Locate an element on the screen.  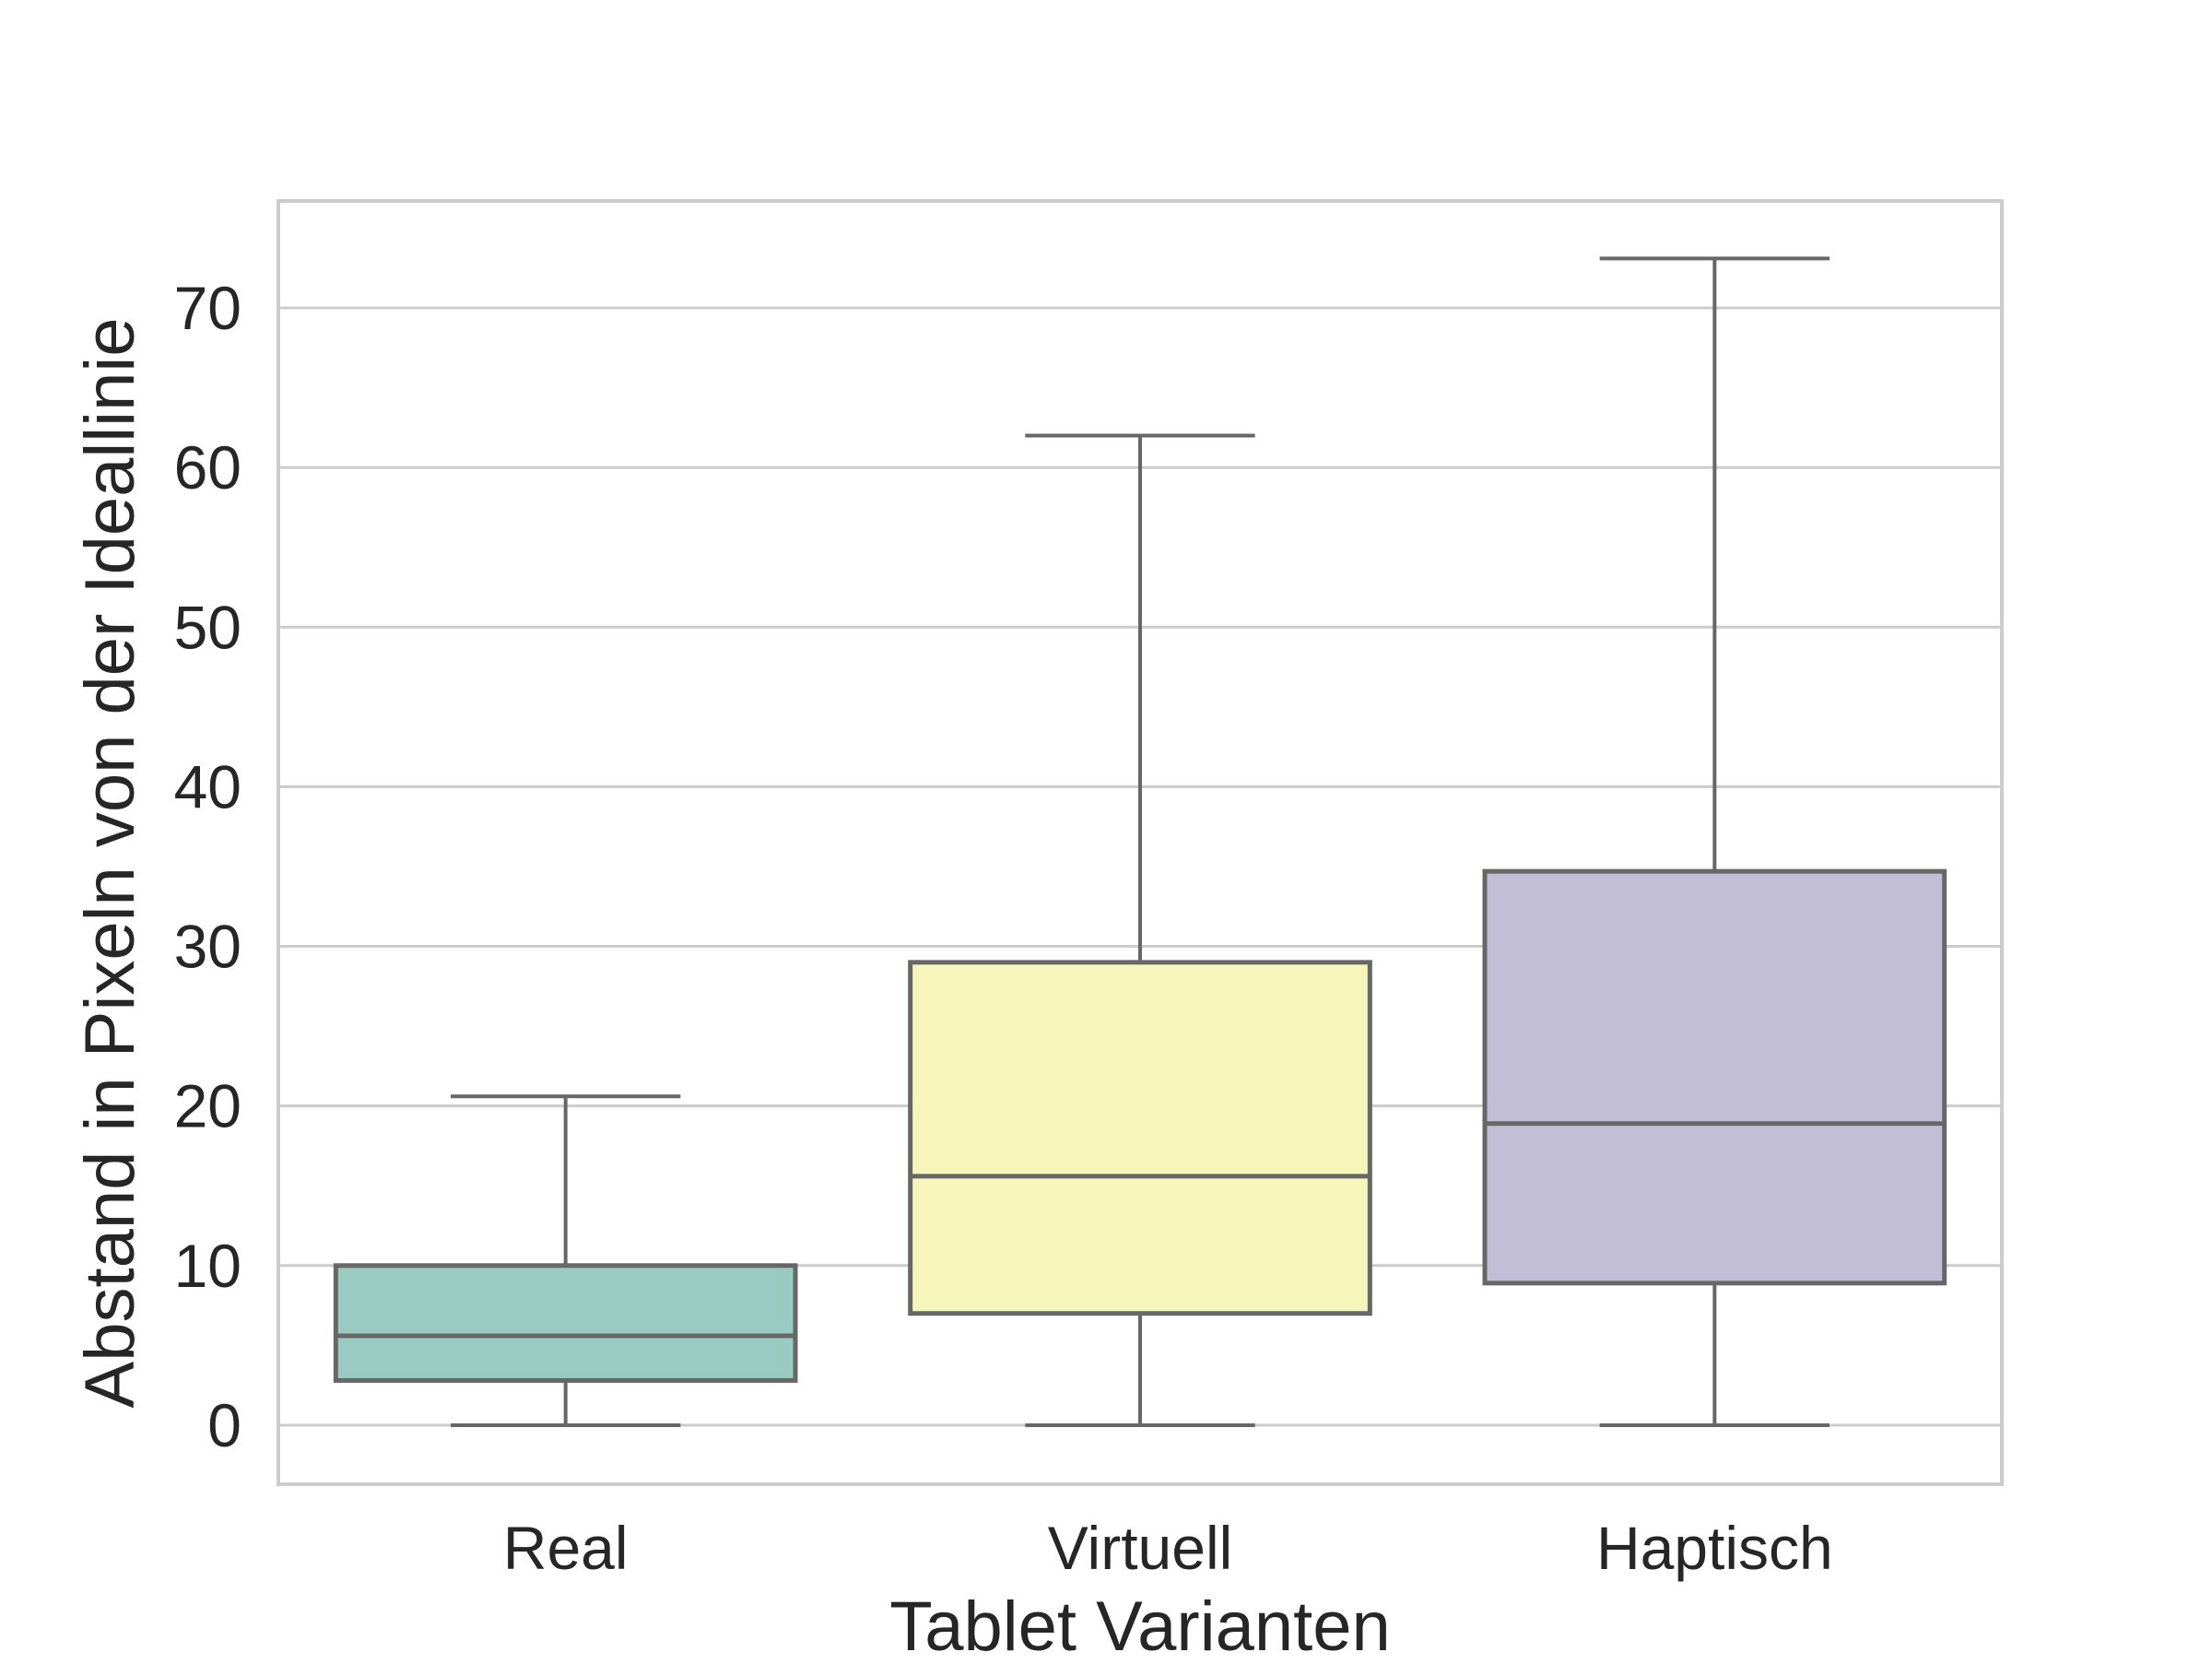
y-tick-label: 40 is located at coordinates (207, 786).